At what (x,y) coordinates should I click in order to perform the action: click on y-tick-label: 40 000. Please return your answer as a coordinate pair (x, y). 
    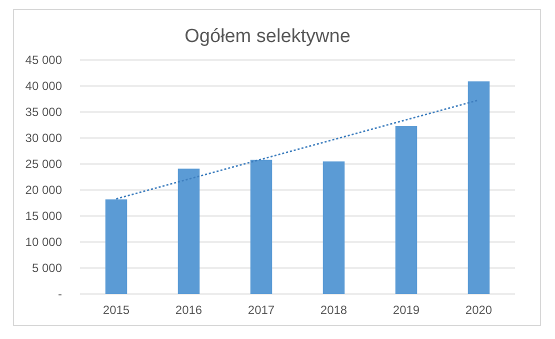
    Looking at the image, I should click on (43, 86).